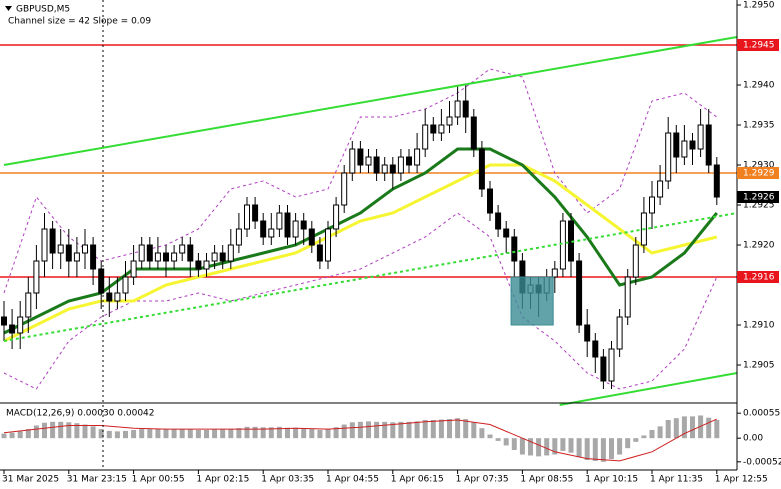 This screenshot has width=781, height=489. Describe the element at coordinates (8, 8) in the screenshot. I see `menu-icon` at that location.